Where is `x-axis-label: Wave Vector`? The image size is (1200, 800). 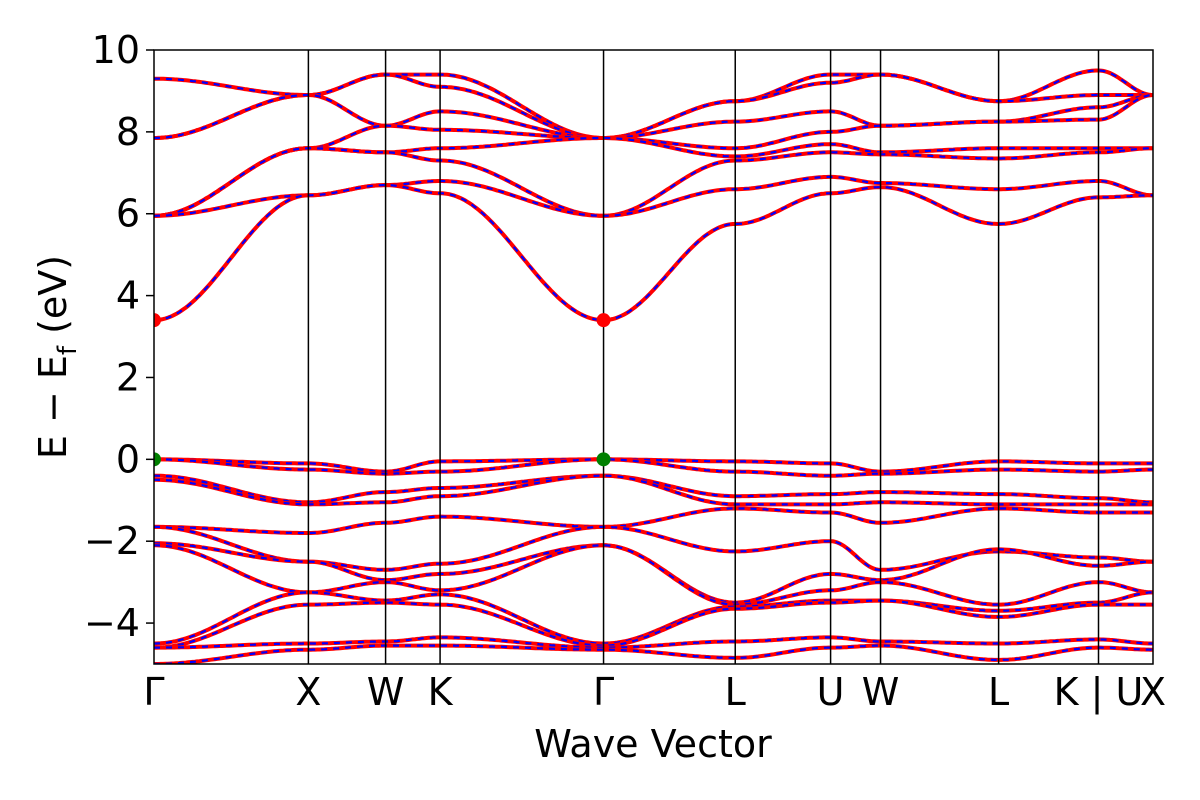 x-axis-label: Wave Vector is located at coordinates (653, 744).